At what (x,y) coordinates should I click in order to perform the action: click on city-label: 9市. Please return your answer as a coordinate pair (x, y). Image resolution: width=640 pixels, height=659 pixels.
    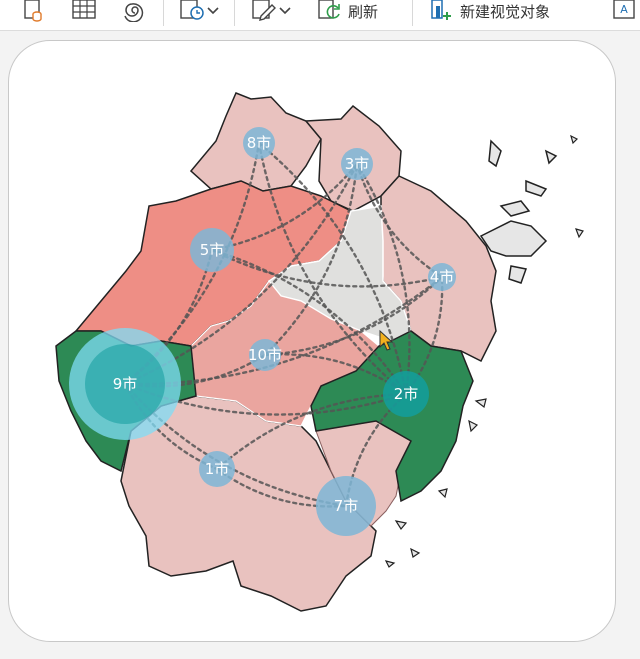
    Looking at the image, I should click on (125, 384).